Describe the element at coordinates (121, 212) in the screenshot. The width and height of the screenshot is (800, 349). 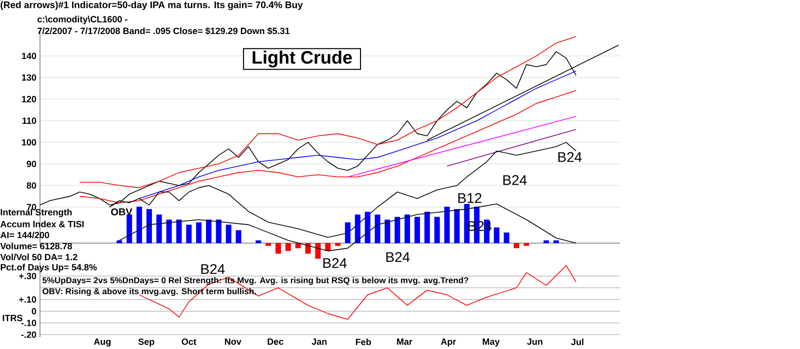
I see `series-label: OBV` at that location.